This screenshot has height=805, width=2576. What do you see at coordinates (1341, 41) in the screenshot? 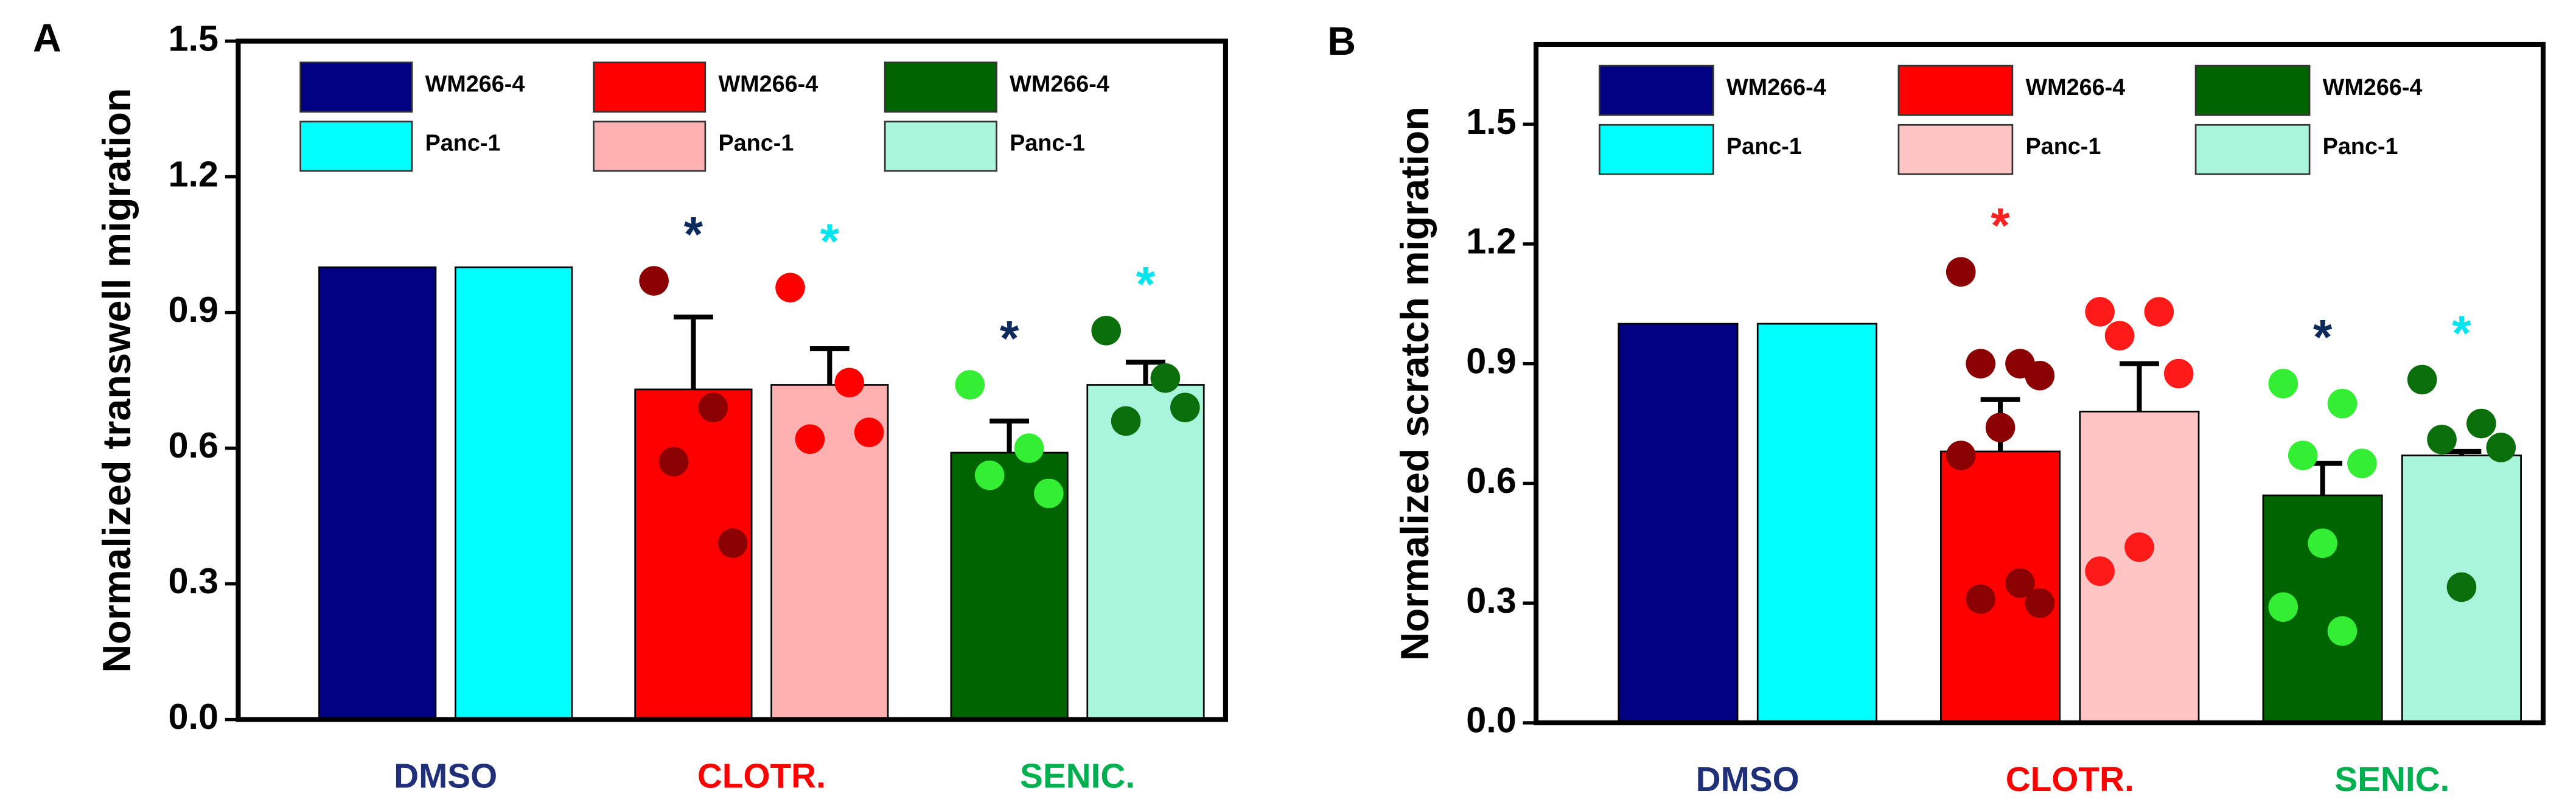
I see `panel-label: B` at bounding box center [1341, 41].